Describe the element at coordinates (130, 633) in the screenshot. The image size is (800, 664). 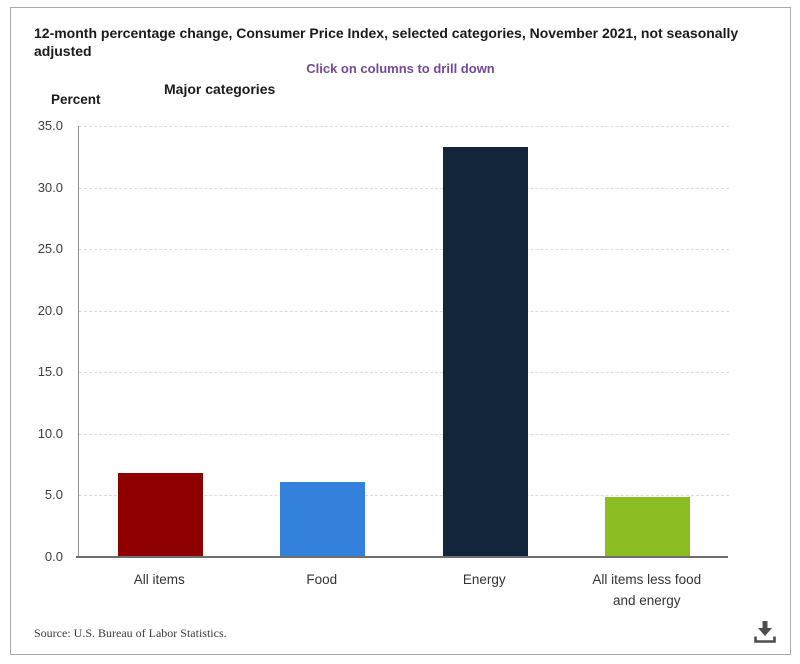
I see `source-note: Source: U.S. Bureau of Labor Statistics.` at that location.